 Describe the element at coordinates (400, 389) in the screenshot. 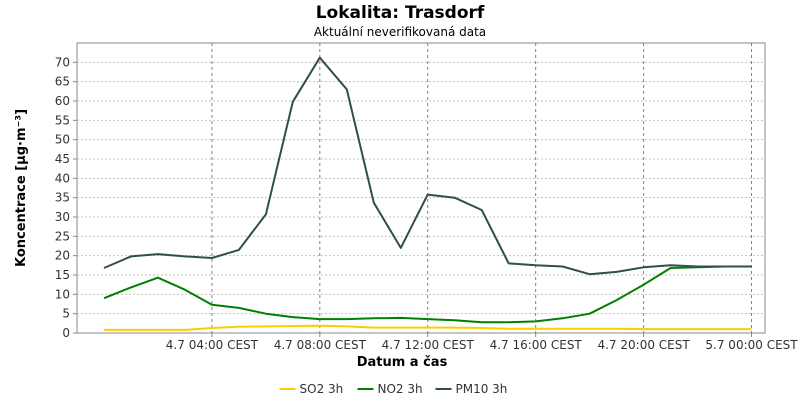

I see `legend-label: NO2 3h` at that location.